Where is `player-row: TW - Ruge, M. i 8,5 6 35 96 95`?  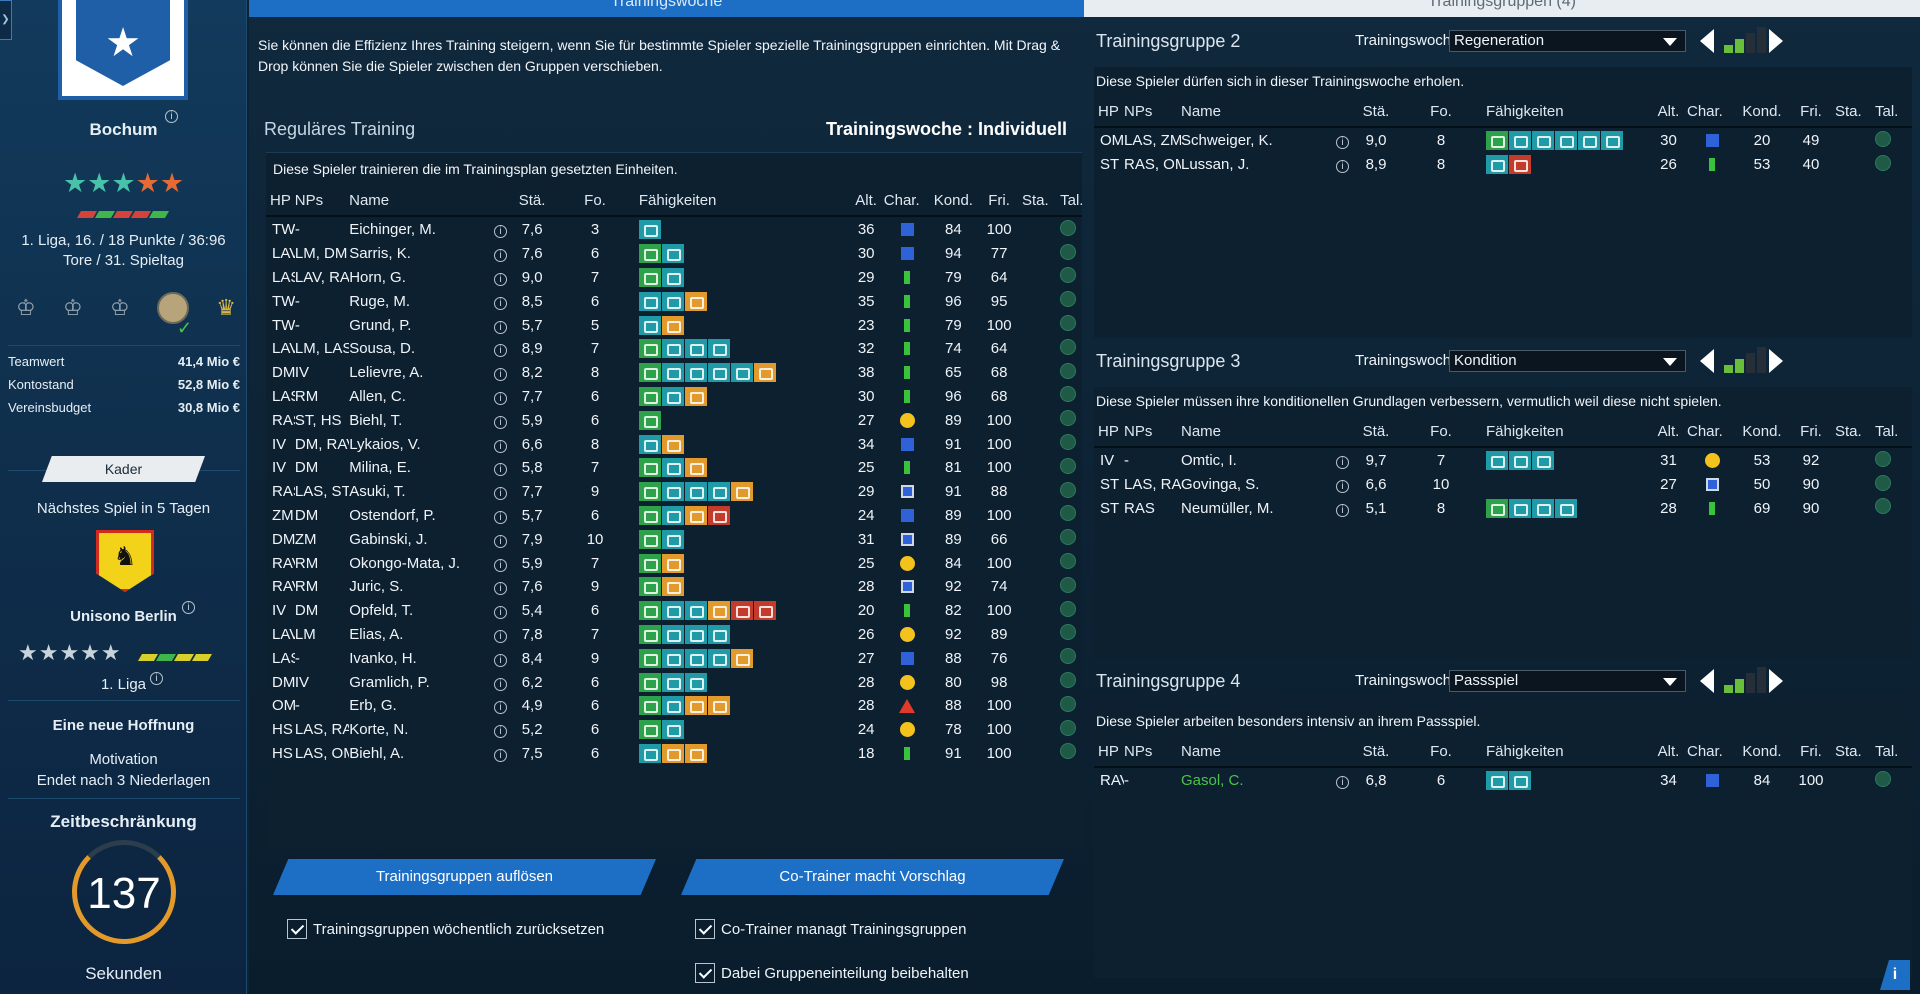 player-row: TW - Ruge, M. i 8,5 6 35 96 95 is located at coordinates (674, 301).